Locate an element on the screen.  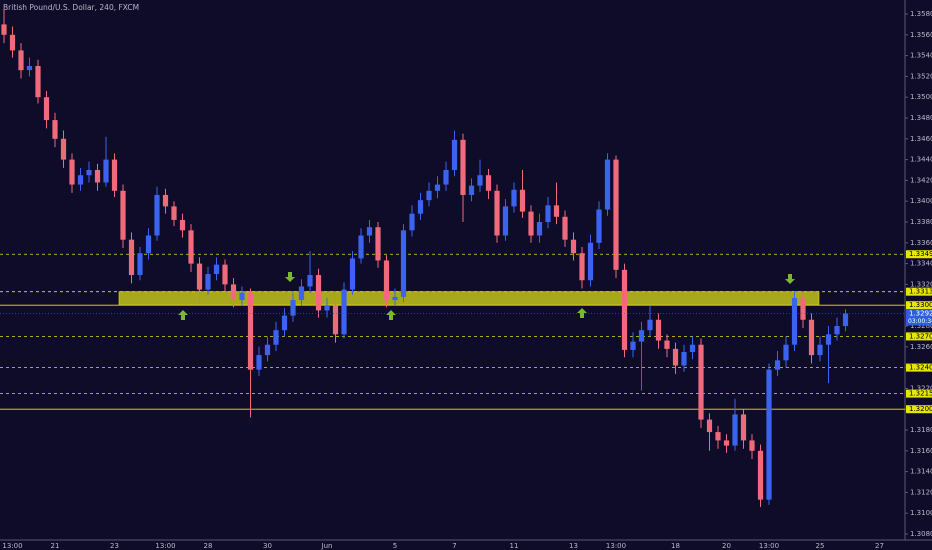
x-tick-label: 7 is located at coordinates (454, 546).